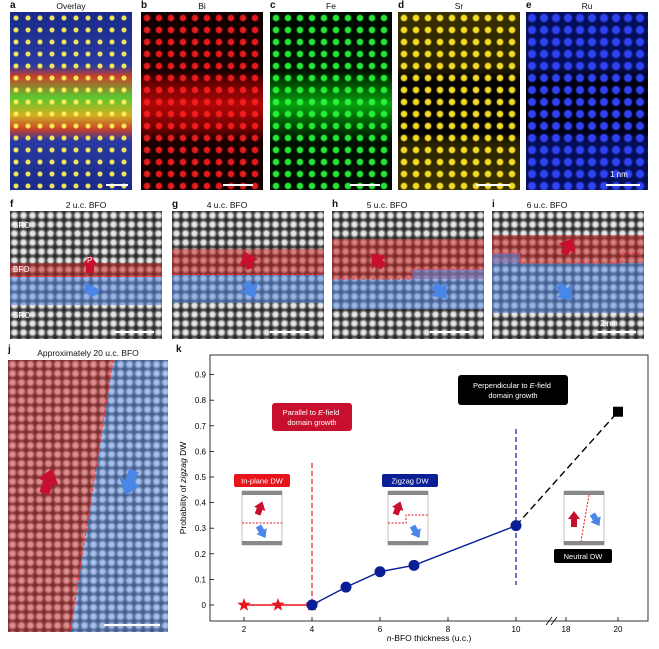 This screenshot has width=659, height=649. Describe the element at coordinates (566, 629) in the screenshot. I see `x-tick-label: 18` at that location.